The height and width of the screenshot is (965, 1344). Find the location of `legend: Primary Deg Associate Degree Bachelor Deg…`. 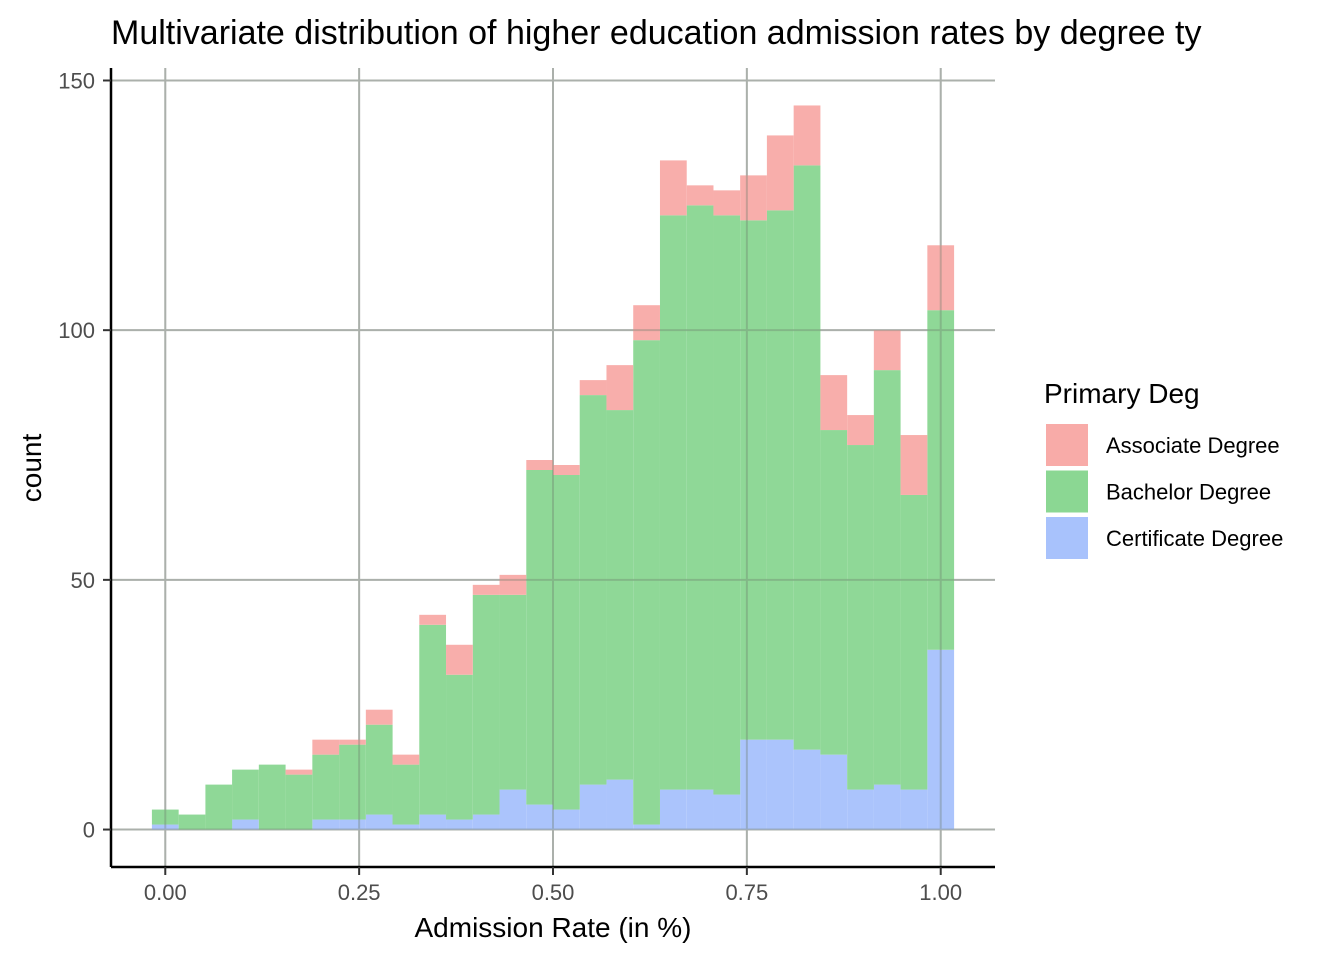

legend: Primary Deg Associate Degree Bachelor Deg… is located at coordinates (1163, 468).